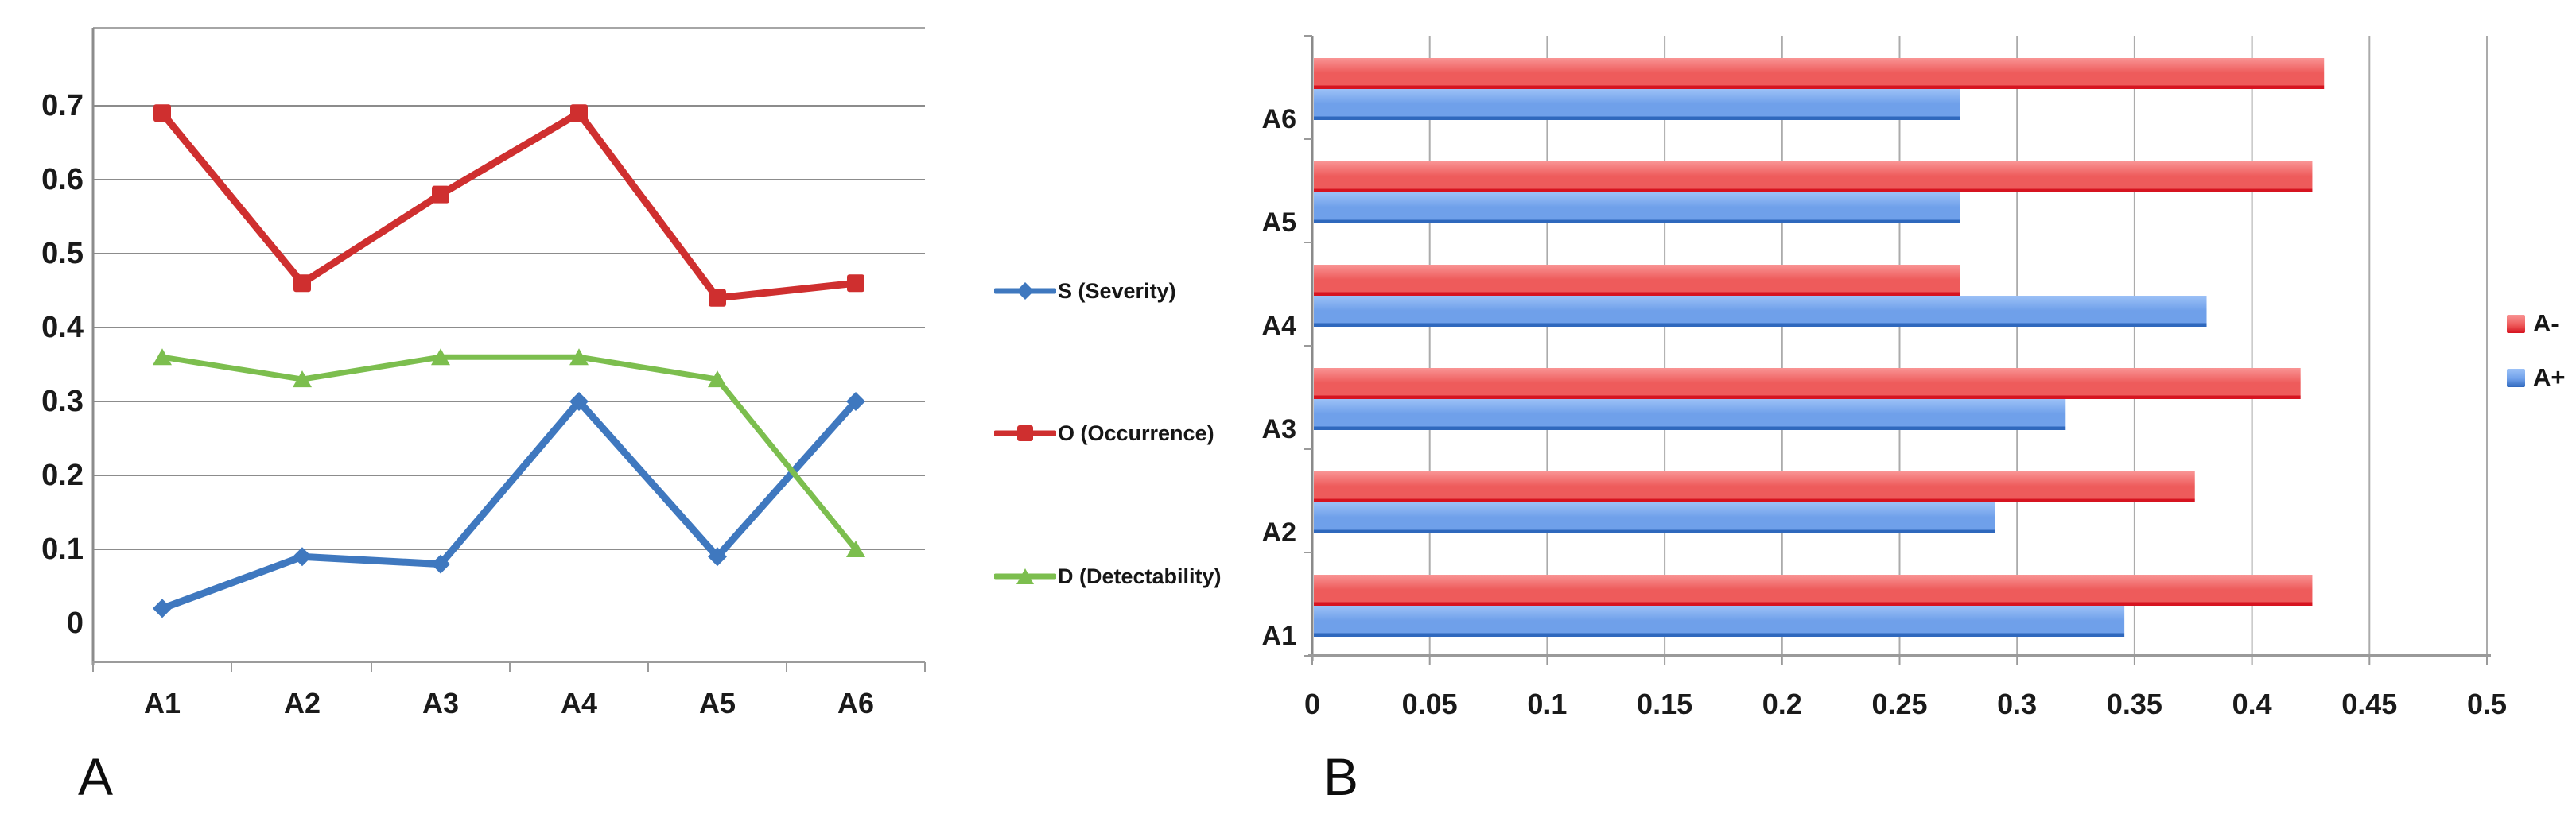  Describe the element at coordinates (1312, 704) in the screenshot. I see `x-value-label-0: 0` at that location.